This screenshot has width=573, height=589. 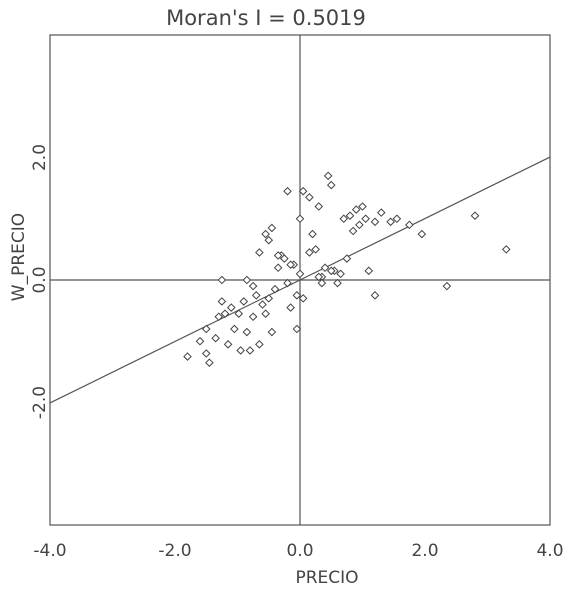 I want to click on x-tick-label: 0.0, so click(x=299, y=551).